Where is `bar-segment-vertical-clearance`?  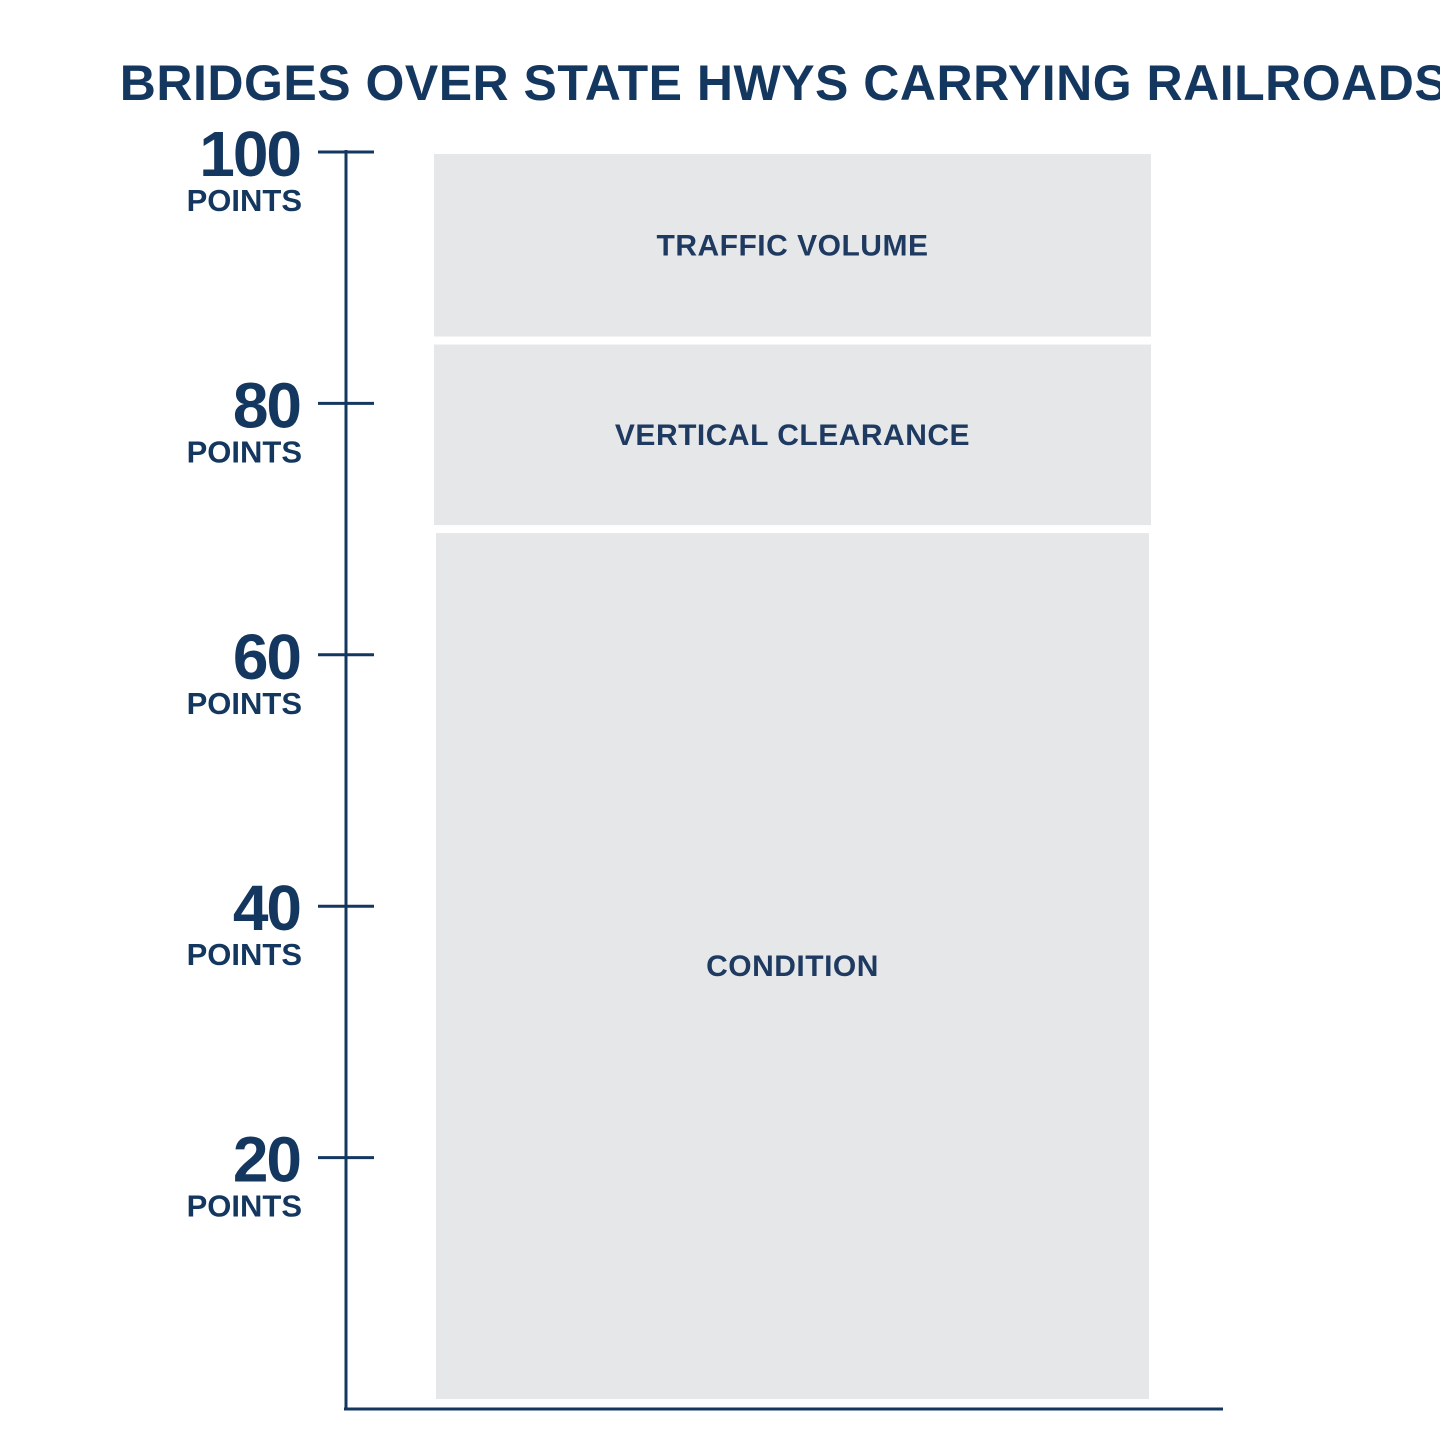 bar-segment-vertical-clearance is located at coordinates (792, 435).